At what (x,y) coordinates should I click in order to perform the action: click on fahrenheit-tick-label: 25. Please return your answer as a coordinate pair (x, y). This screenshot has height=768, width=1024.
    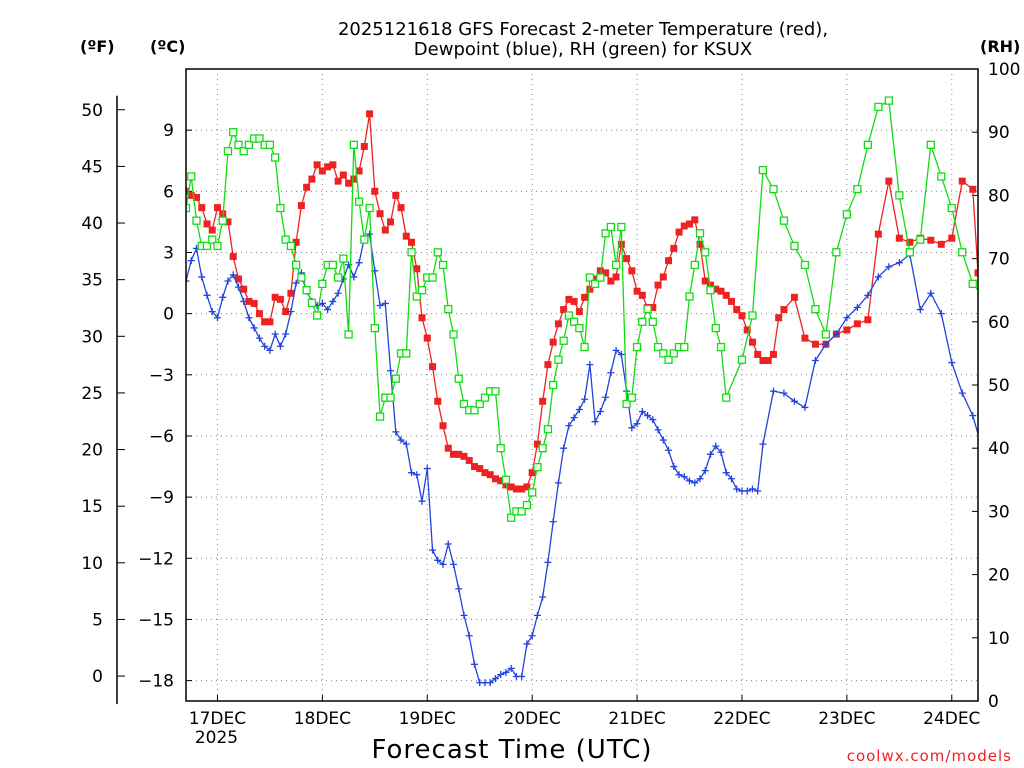
    Looking at the image, I should click on (92, 394).